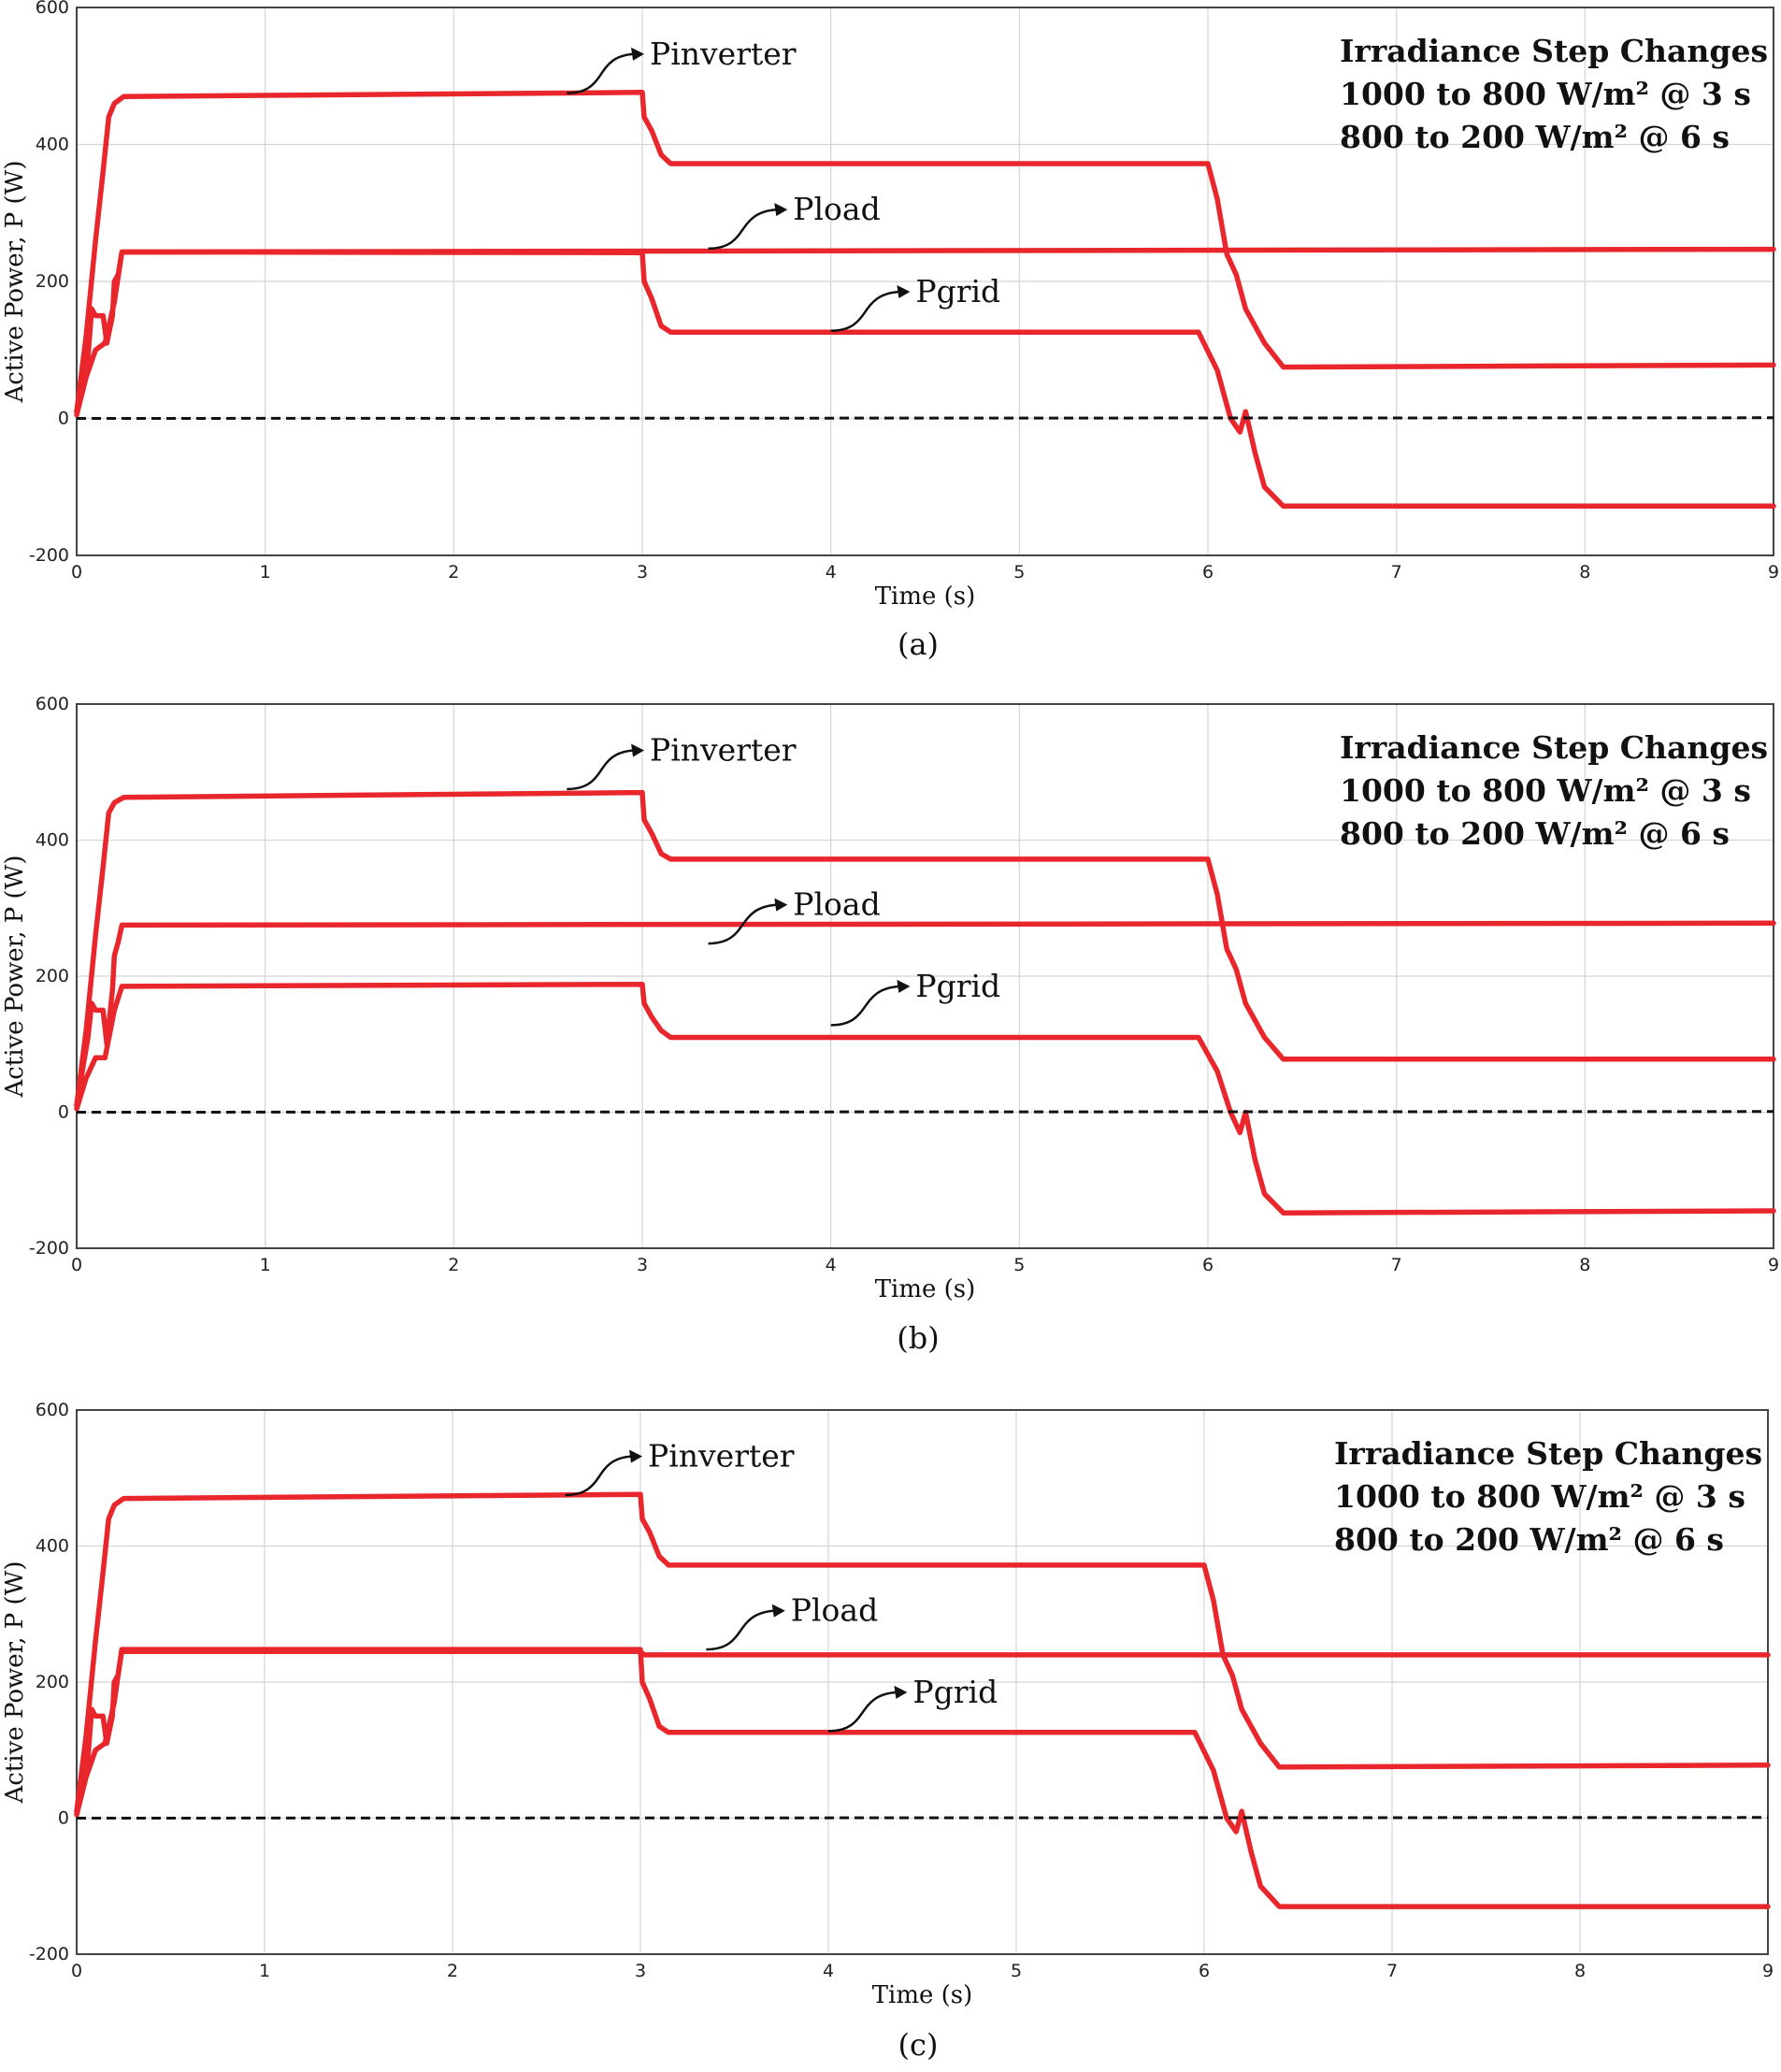 This screenshot has height=2072, width=1781. What do you see at coordinates (918, 1338) in the screenshot?
I see `panel-caption: (b)` at bounding box center [918, 1338].